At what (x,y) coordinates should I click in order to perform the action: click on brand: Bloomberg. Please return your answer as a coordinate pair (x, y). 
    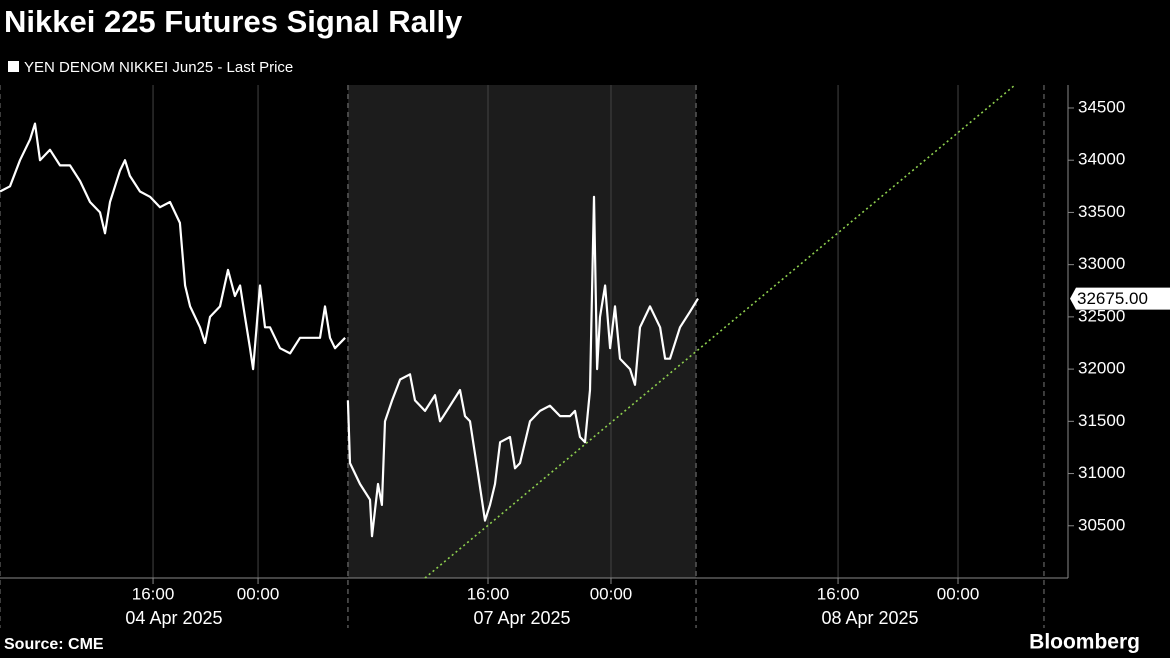
    Looking at the image, I should click on (1084, 642).